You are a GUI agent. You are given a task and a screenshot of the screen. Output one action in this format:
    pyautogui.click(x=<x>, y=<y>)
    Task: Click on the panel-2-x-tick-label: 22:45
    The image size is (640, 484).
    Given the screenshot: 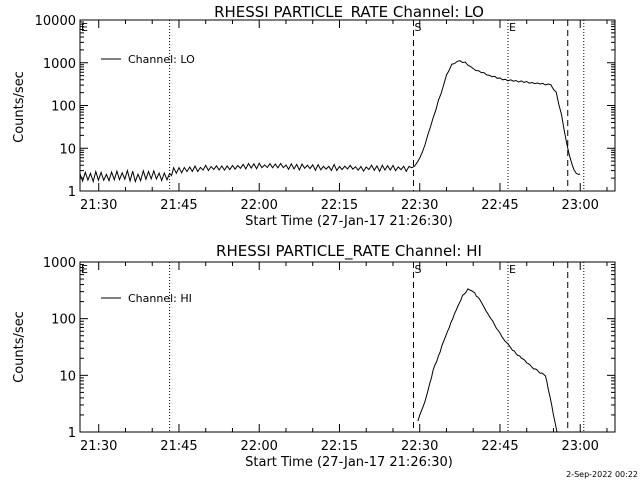 What is the action you would take?
    pyautogui.click(x=499, y=446)
    